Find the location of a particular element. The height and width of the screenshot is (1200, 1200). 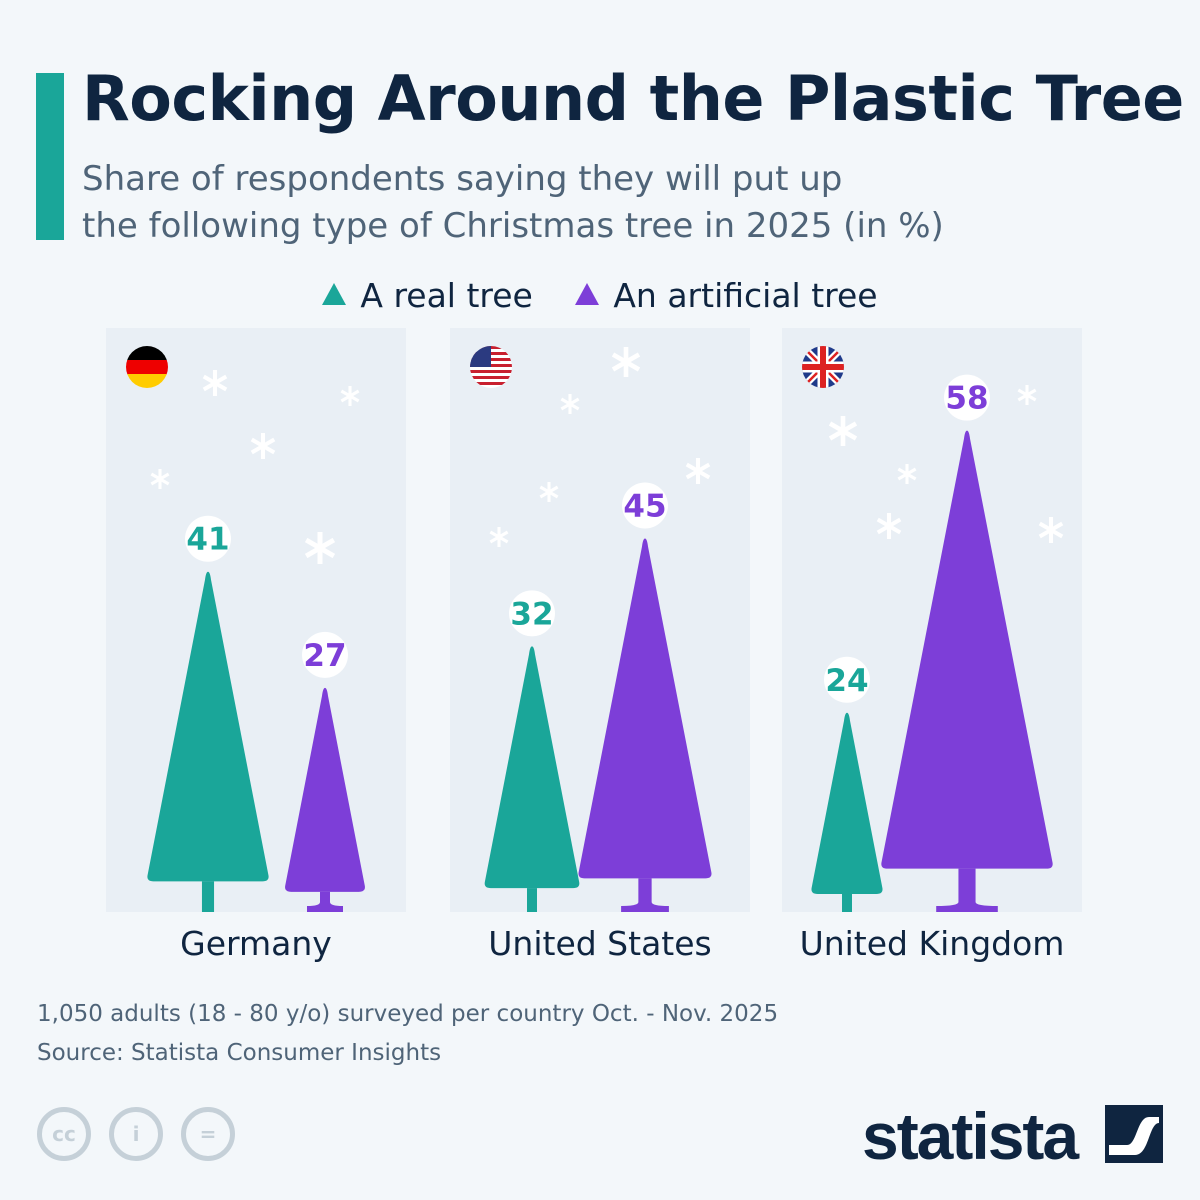

legend-item-real: A real tree is located at coordinates (427, 295).